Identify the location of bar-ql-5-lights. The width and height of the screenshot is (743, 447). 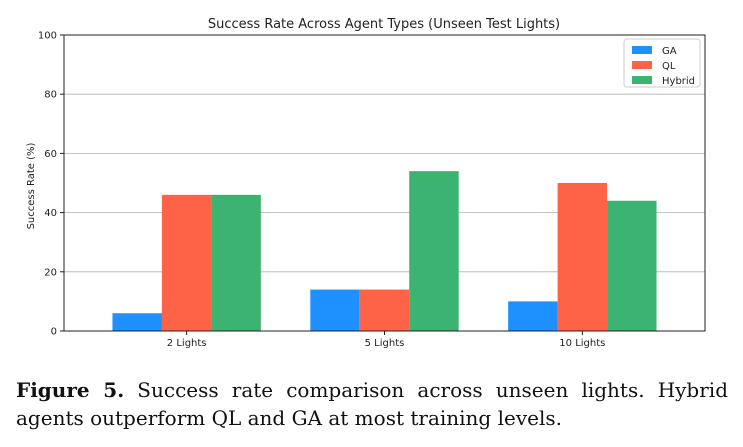
(384, 310).